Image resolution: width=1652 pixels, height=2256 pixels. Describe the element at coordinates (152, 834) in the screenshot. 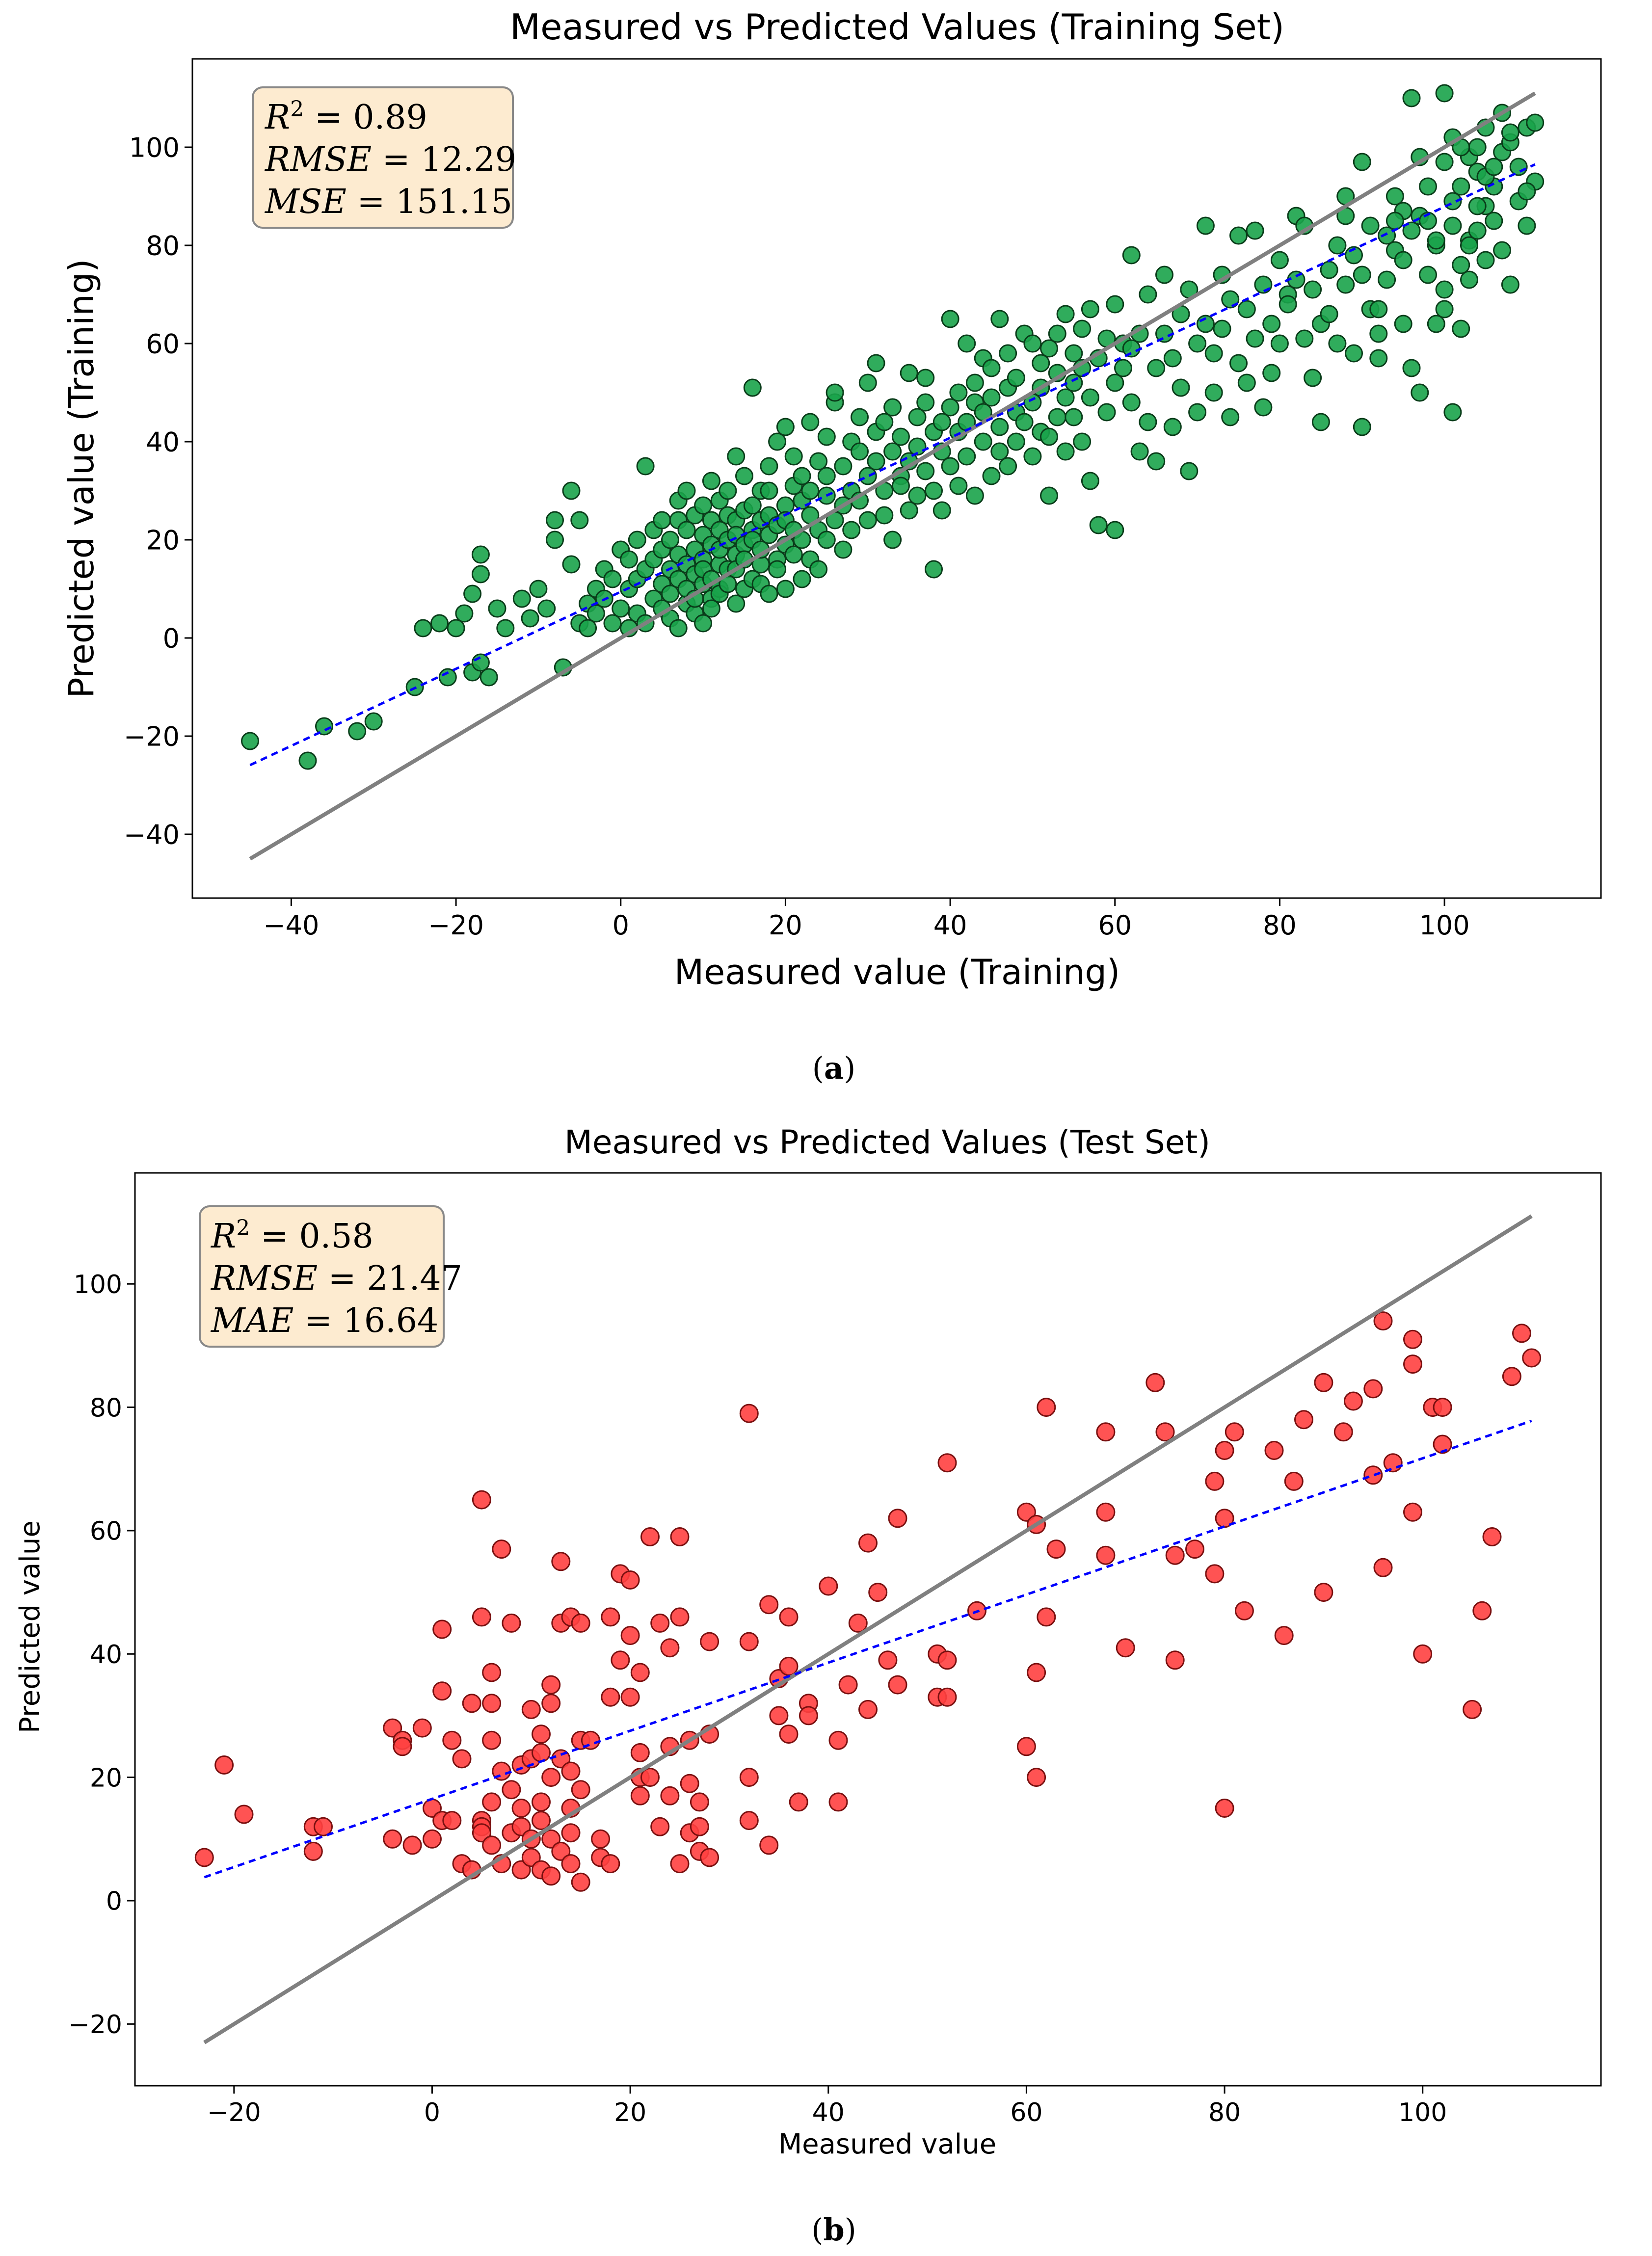

I see `y-tick-label: −40` at that location.